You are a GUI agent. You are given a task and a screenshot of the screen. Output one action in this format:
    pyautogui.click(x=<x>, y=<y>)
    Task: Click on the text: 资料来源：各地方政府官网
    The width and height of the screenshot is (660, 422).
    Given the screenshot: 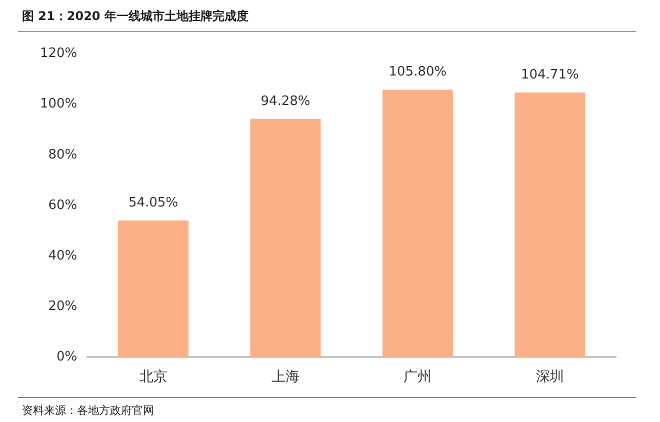 What is the action you would take?
    pyautogui.click(x=88, y=410)
    